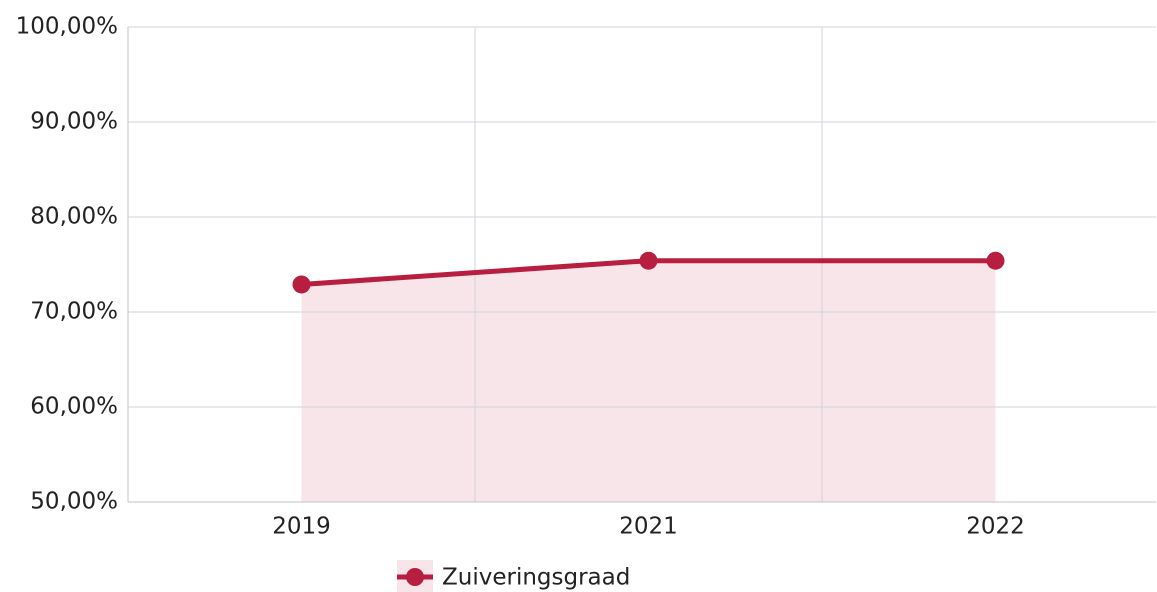 The width and height of the screenshot is (1157, 592). I want to click on y-tick-label: 50,00%, so click(74, 502).